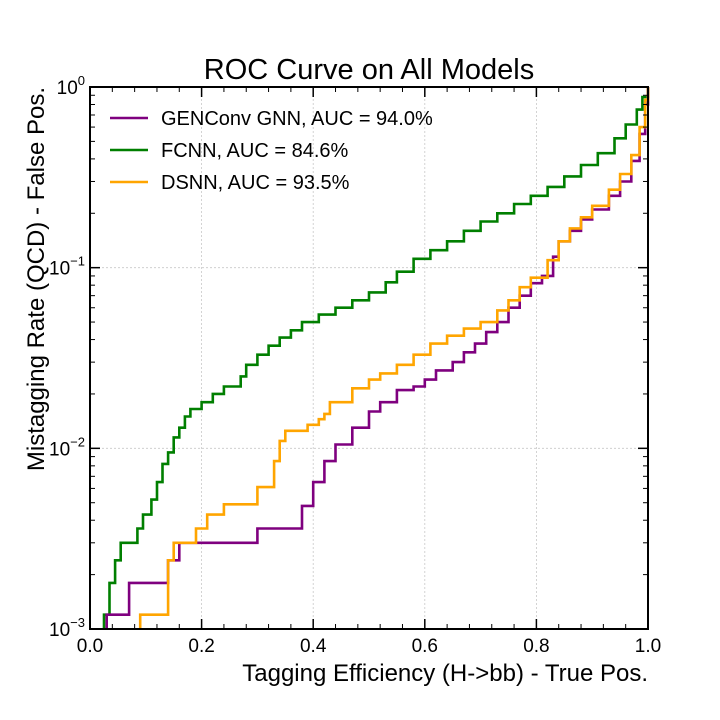  I want to click on y-tick-exponent: 0, so click(81, 80).